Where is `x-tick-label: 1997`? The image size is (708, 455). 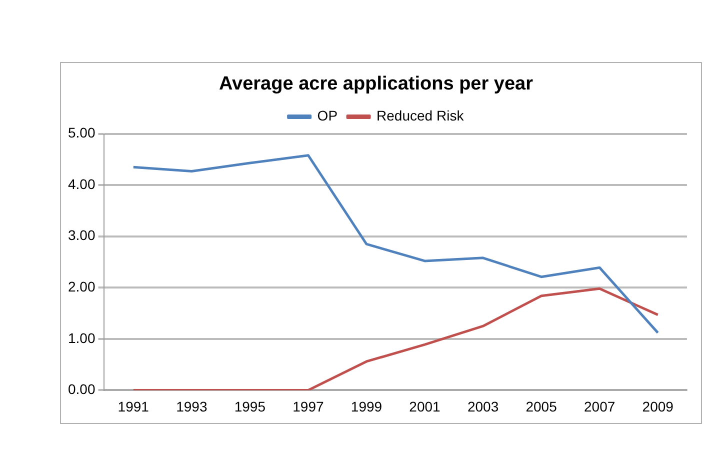 x-tick-label: 1997 is located at coordinates (308, 406).